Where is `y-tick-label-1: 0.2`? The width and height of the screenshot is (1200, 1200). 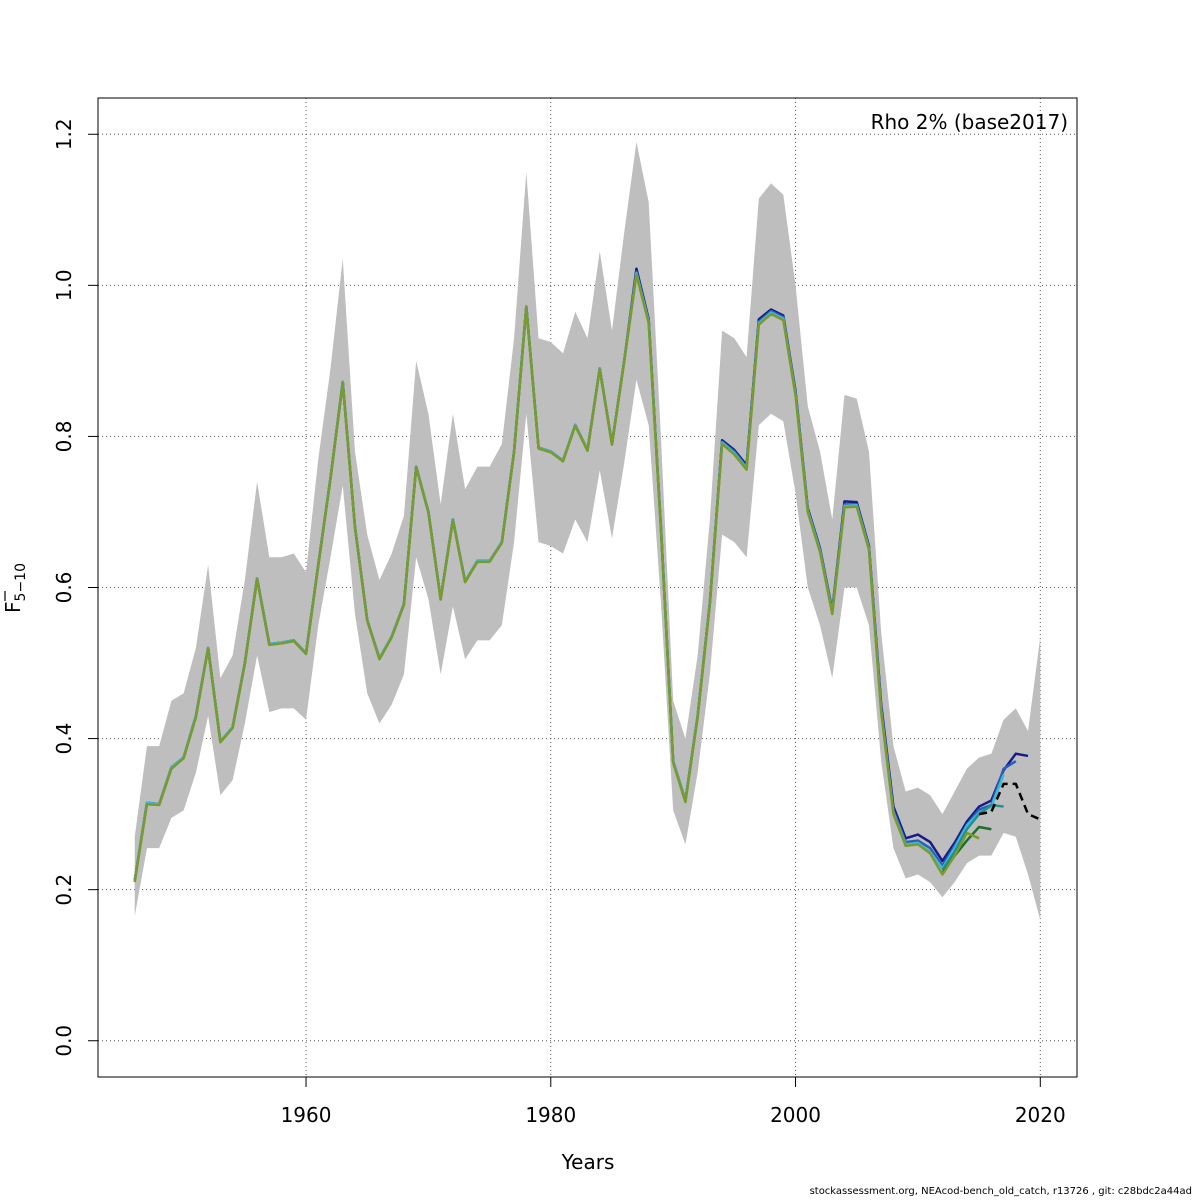 y-tick-label-1: 0.2 is located at coordinates (64, 890).